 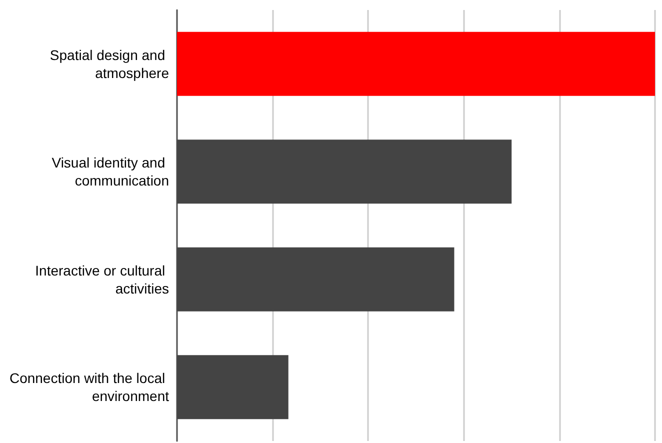 I want to click on y-tick-label: Visual identity and communication, so click(x=110, y=171).